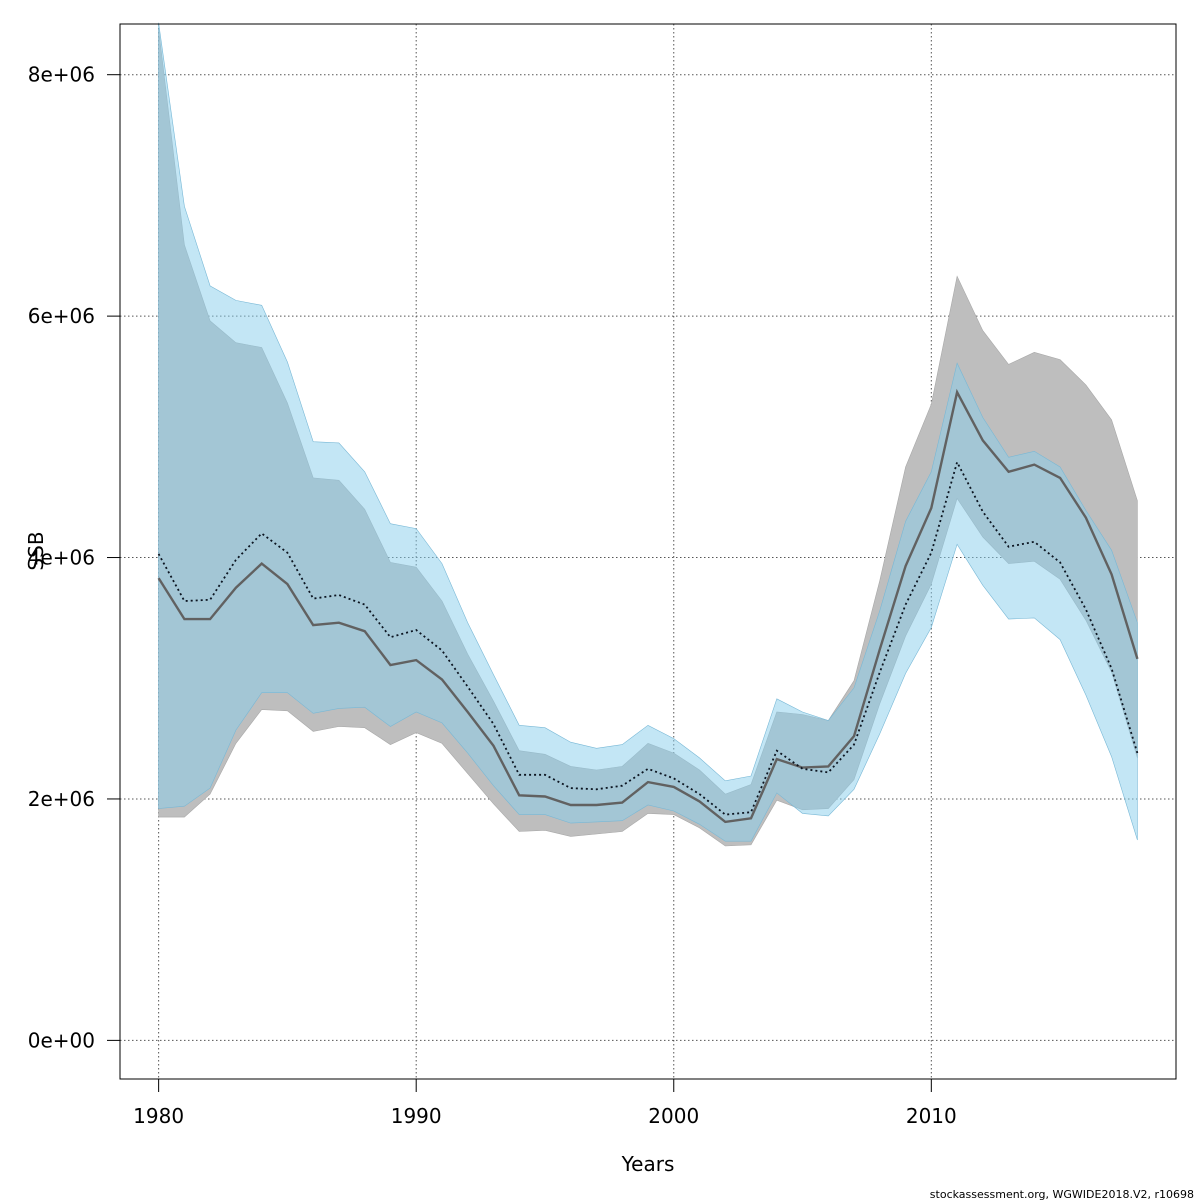  Describe the element at coordinates (61, 799) in the screenshot. I see `y-tick-label: 2e+06` at that location.